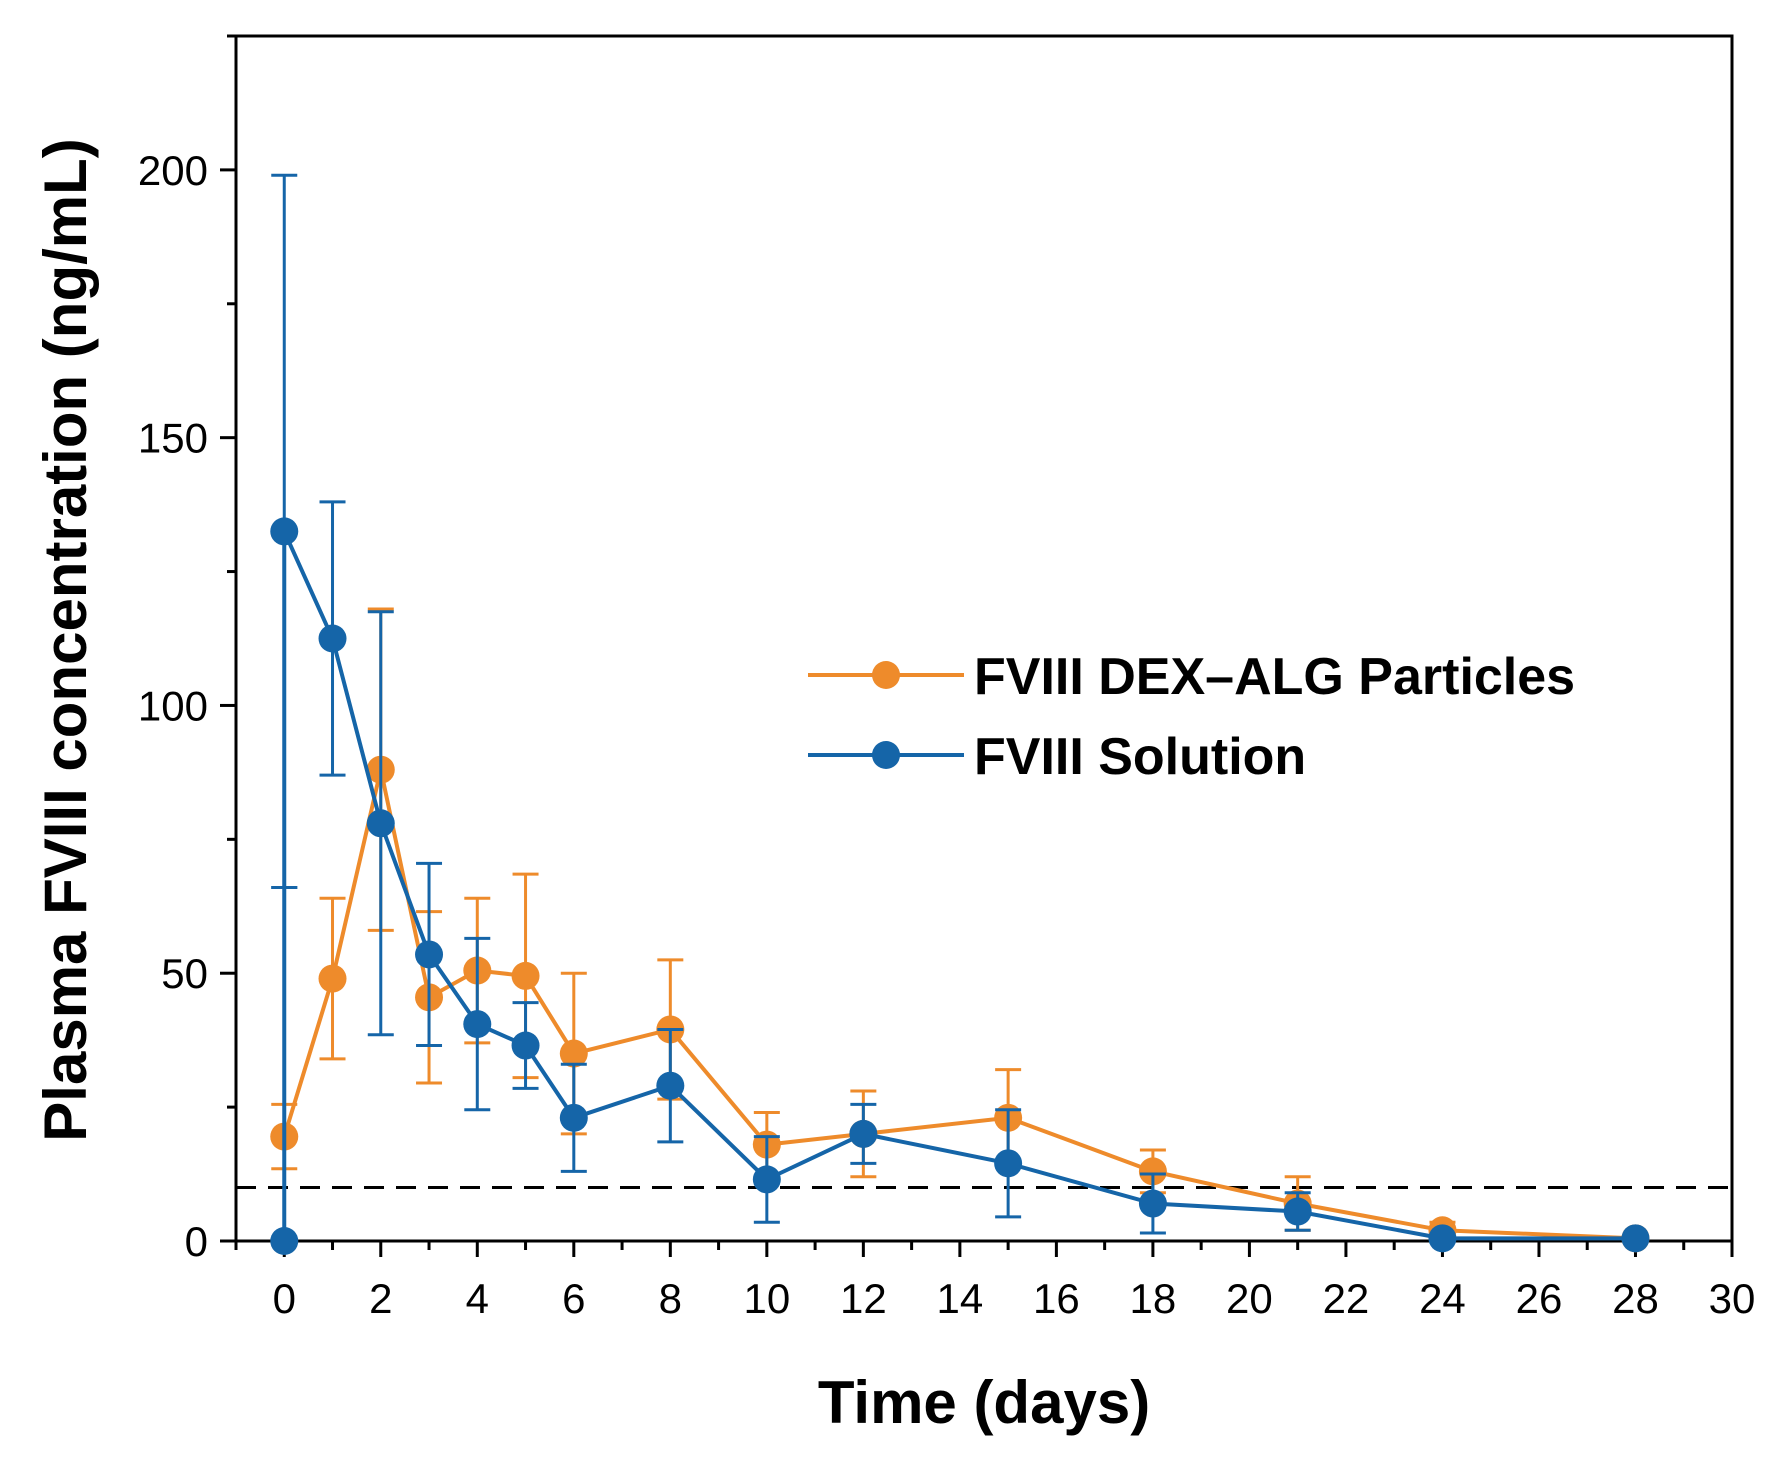 The height and width of the screenshot is (1462, 1776). Describe the element at coordinates (173, 170) in the screenshot. I see `y-tick-label: 200` at that location.